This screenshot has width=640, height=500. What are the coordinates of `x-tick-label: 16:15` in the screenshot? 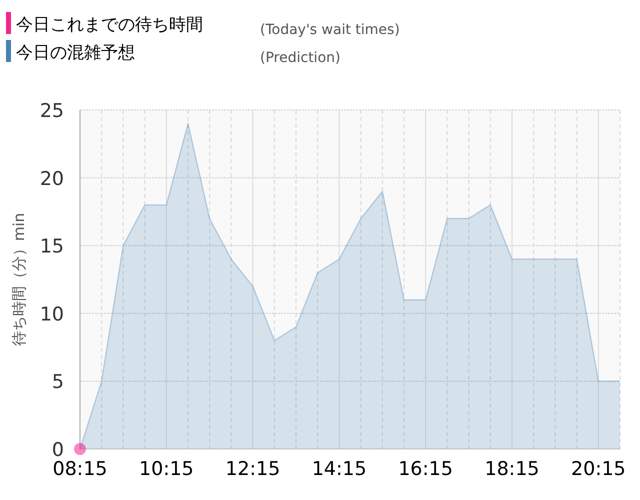 It's located at (425, 469).